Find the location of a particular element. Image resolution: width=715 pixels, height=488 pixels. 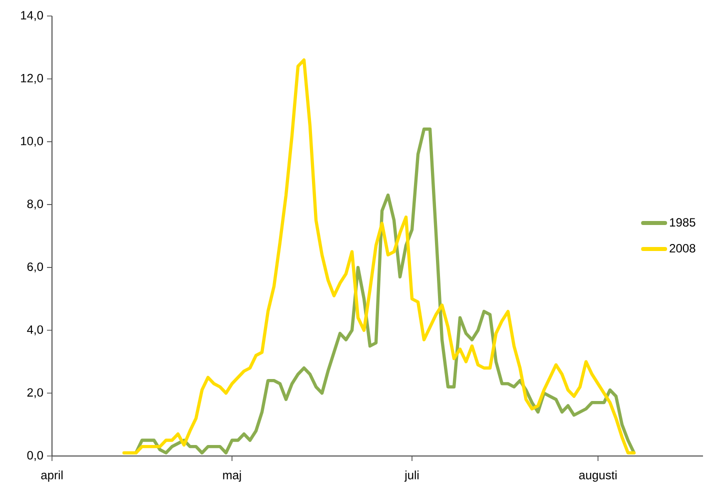

x-tick-label: augusti is located at coordinates (598, 476).